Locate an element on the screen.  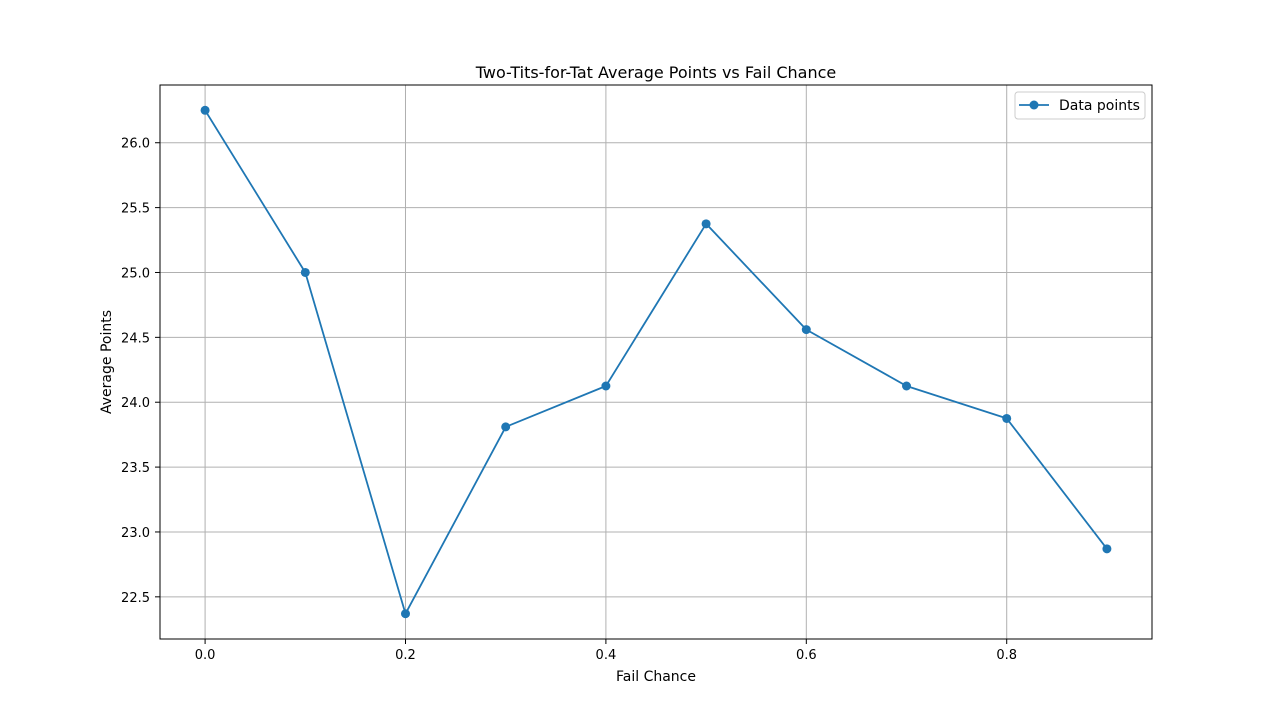
y-tick-label: 26.0 is located at coordinates (135, 144).